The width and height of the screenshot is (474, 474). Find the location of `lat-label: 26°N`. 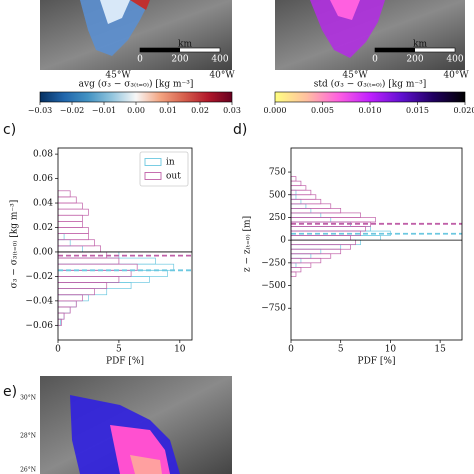

lat-label: 26°N is located at coordinates (28, 470).